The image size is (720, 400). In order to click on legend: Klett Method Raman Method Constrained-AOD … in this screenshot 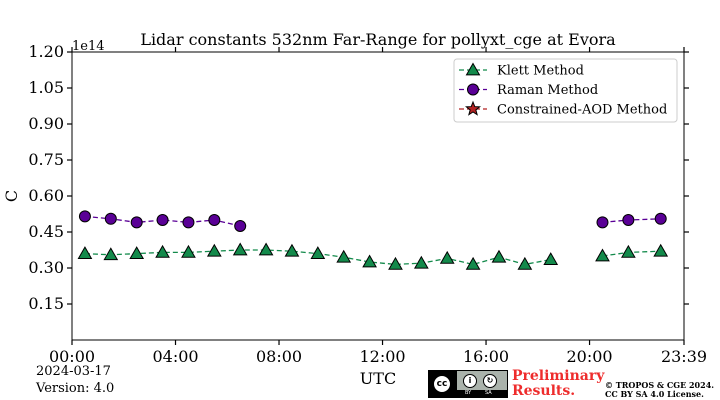, I will do `click(565, 90)`.